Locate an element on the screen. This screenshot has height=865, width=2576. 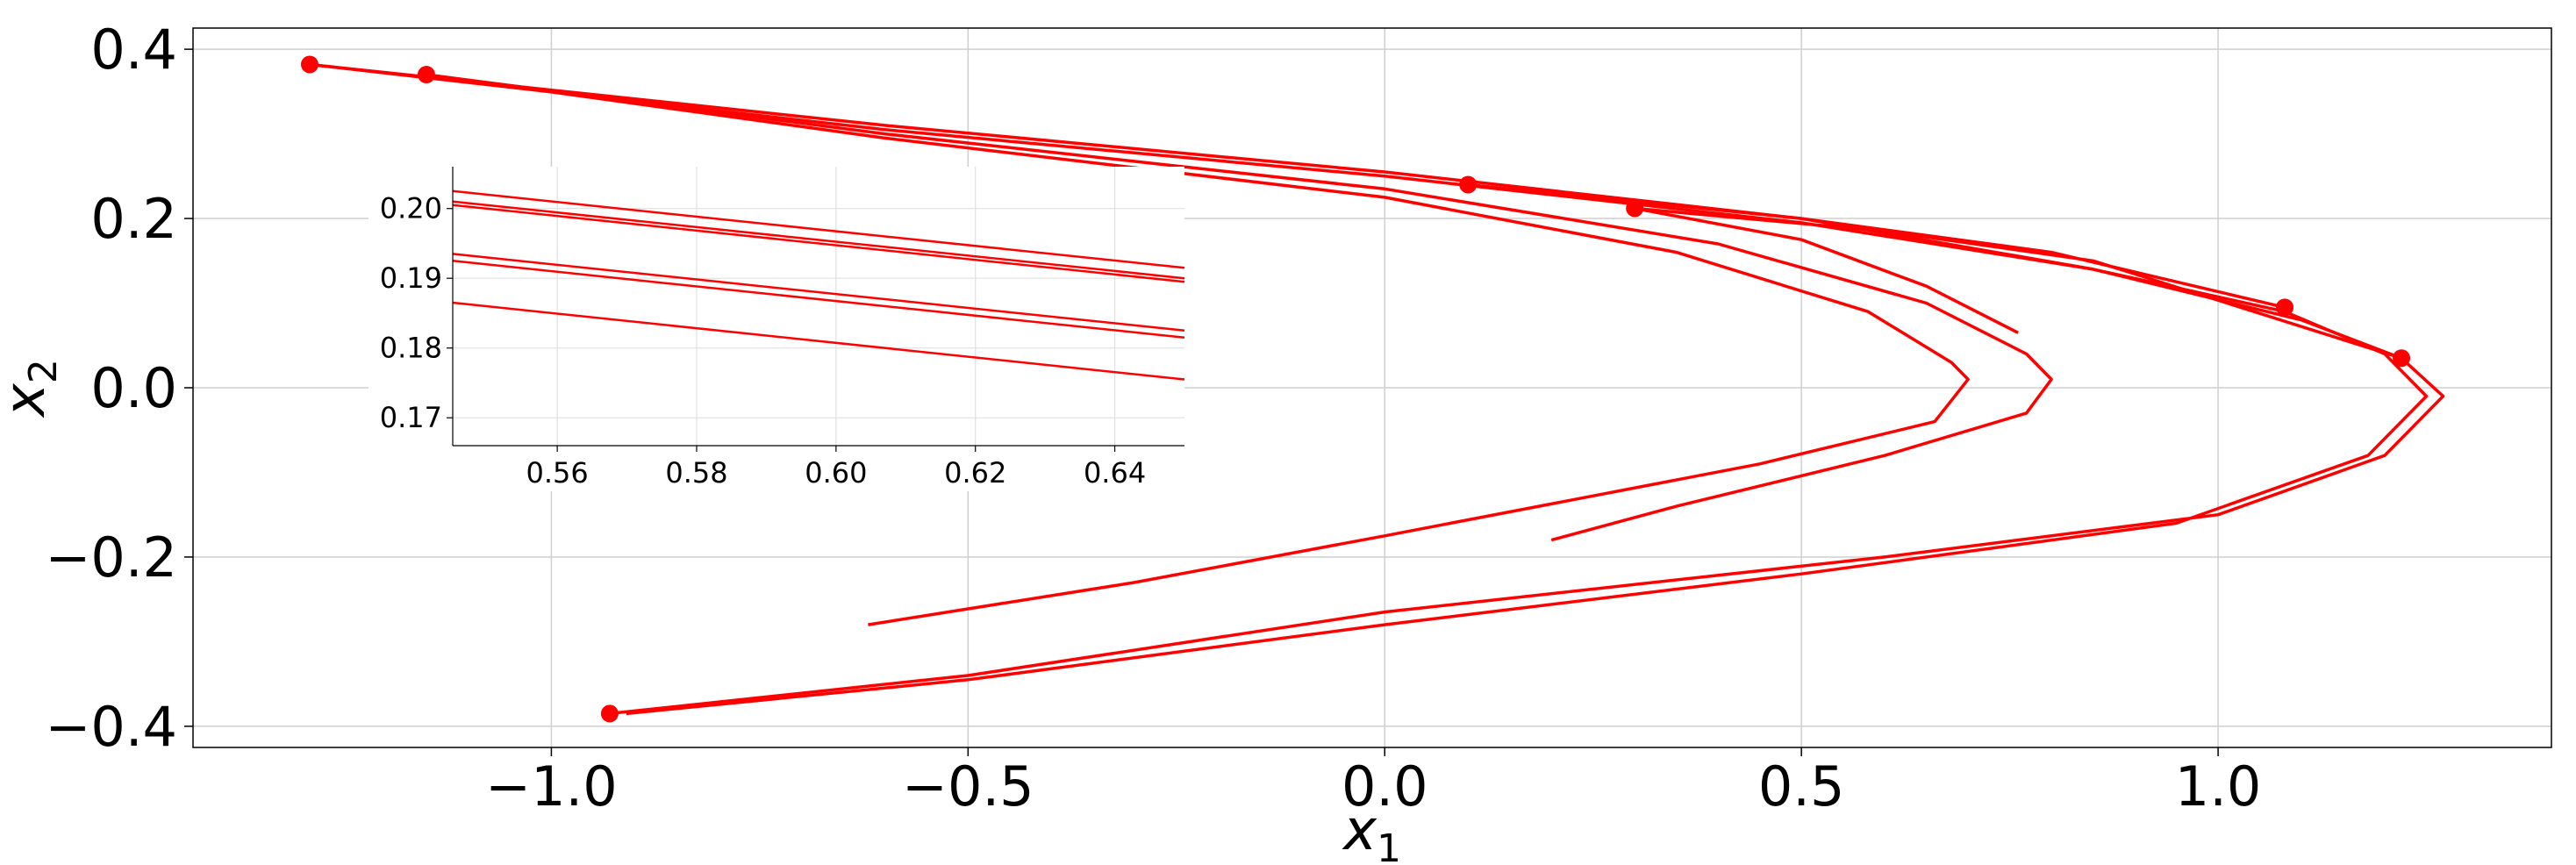
main-x-tick-label: 1.0 is located at coordinates (2218, 786).